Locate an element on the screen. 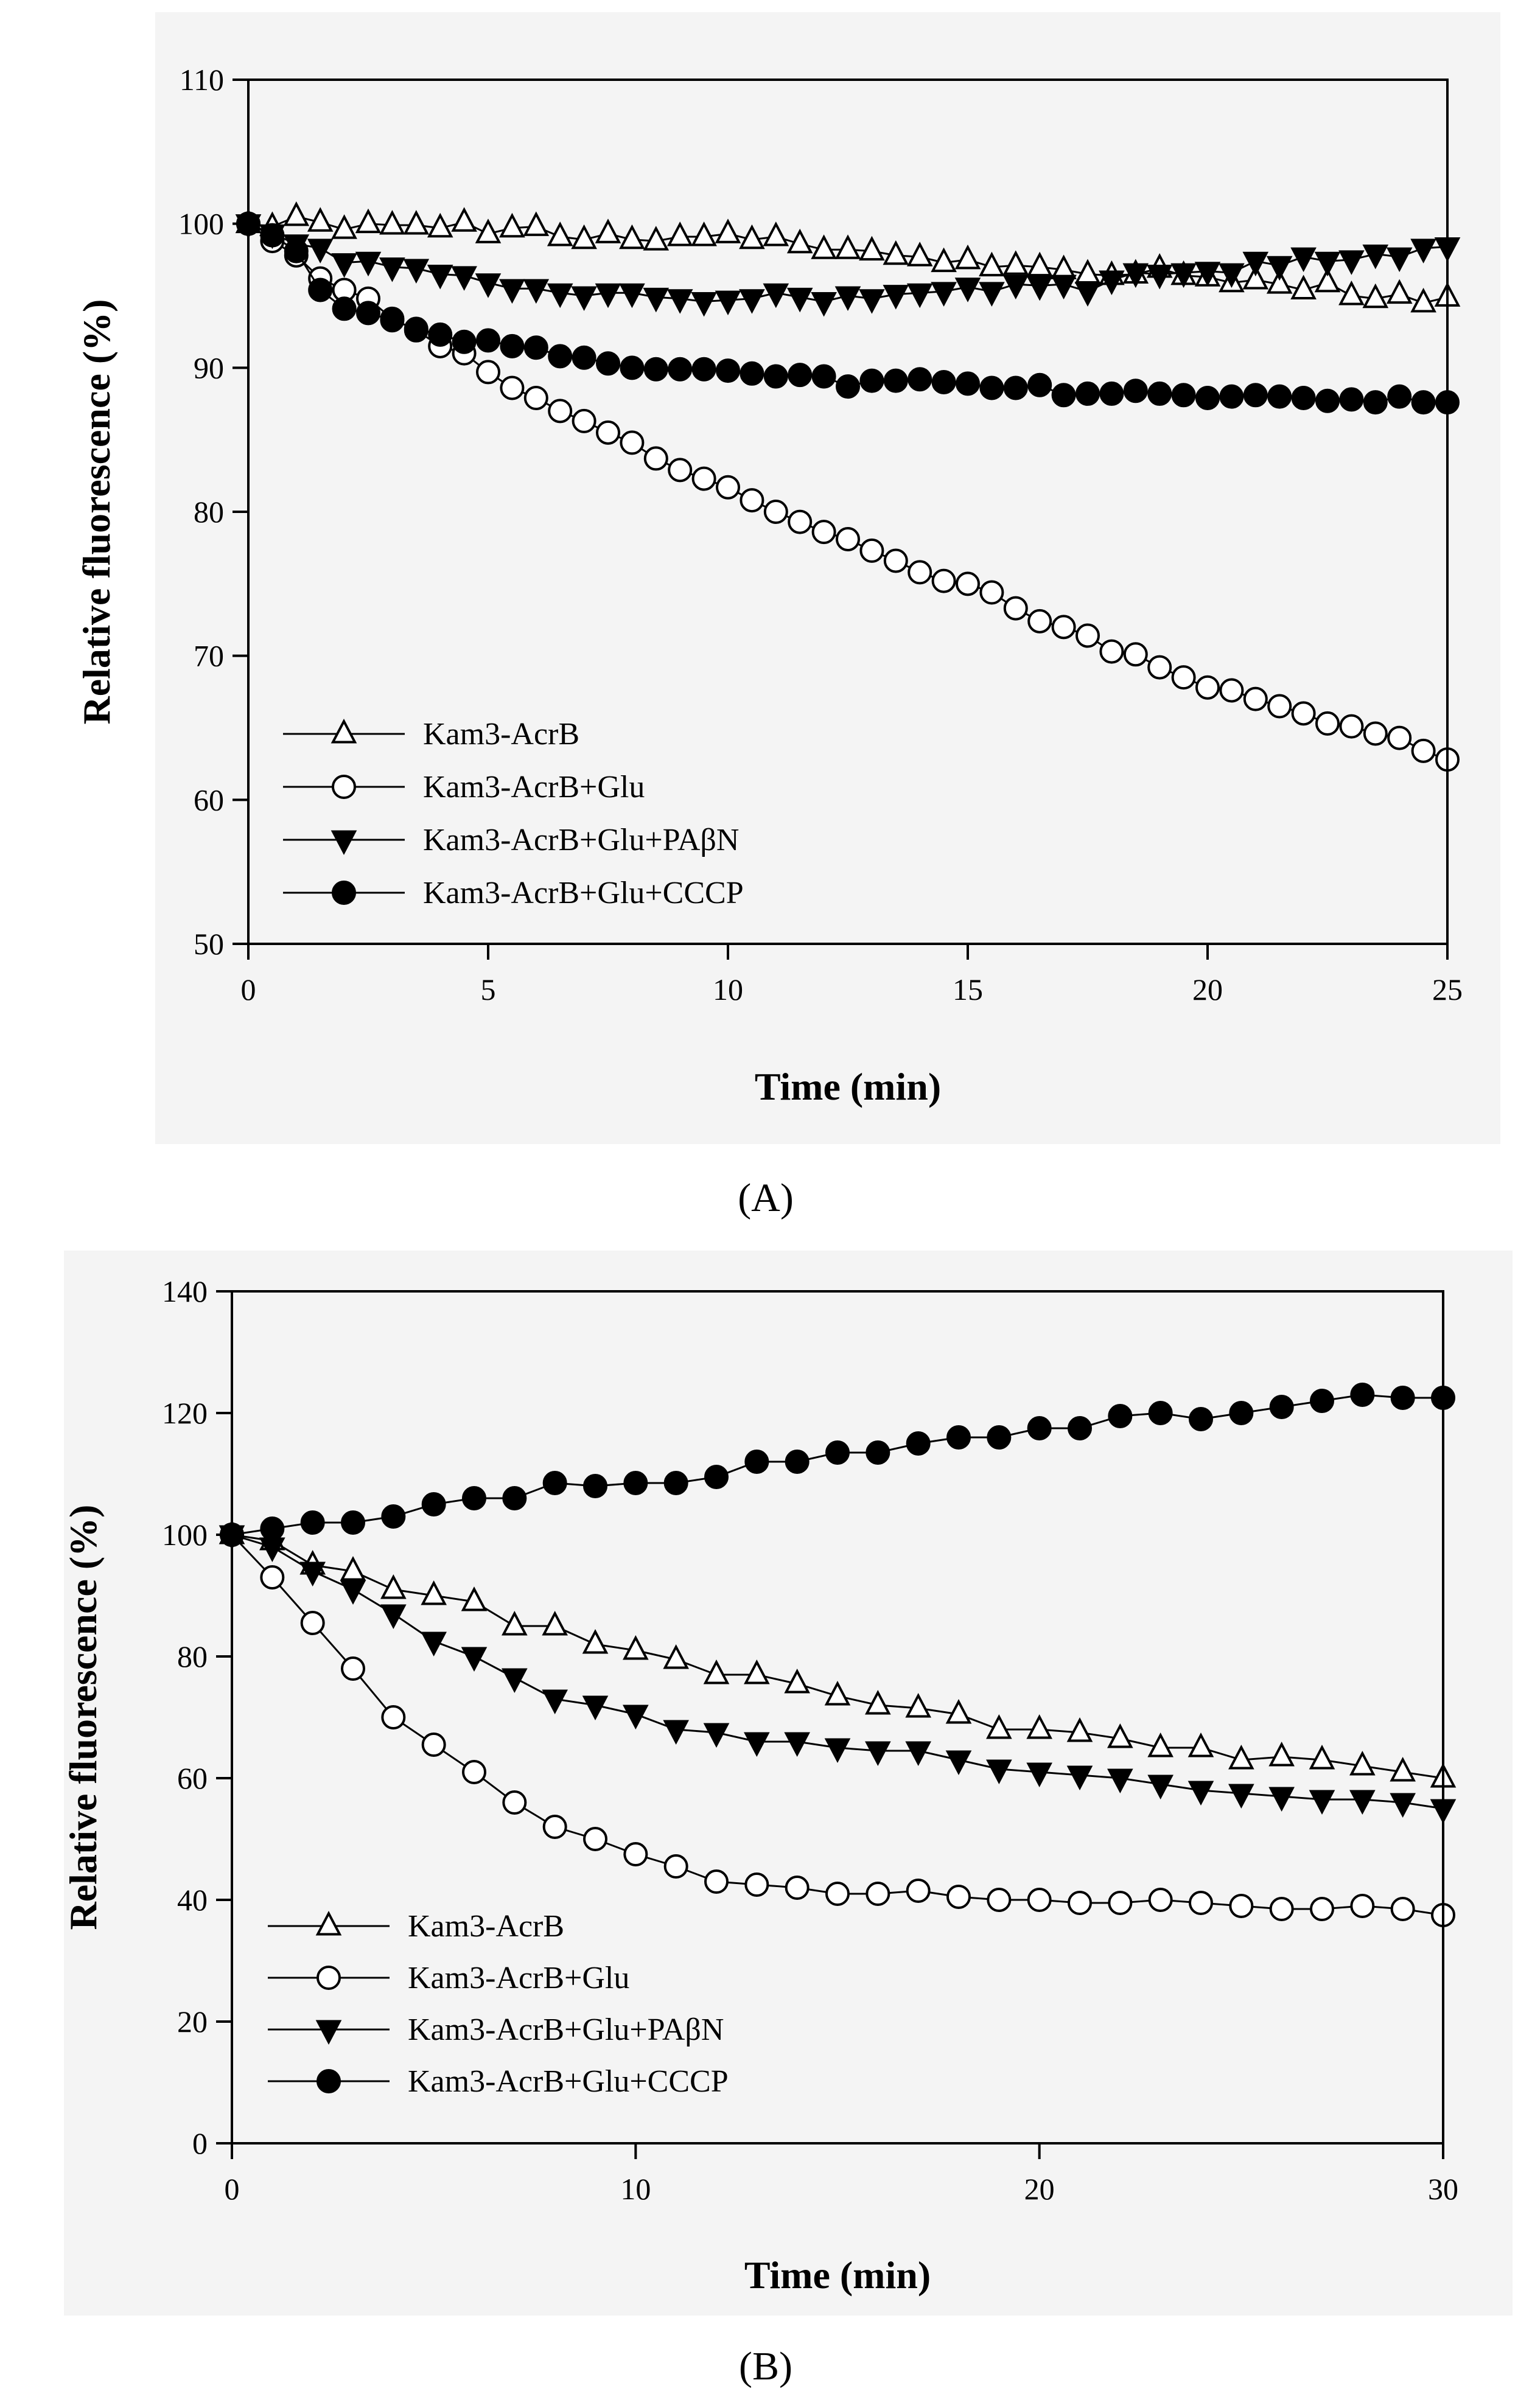 The width and height of the screenshot is (1532, 2408). series-Kam3-AcrB is located at coordinates (838, 1654).